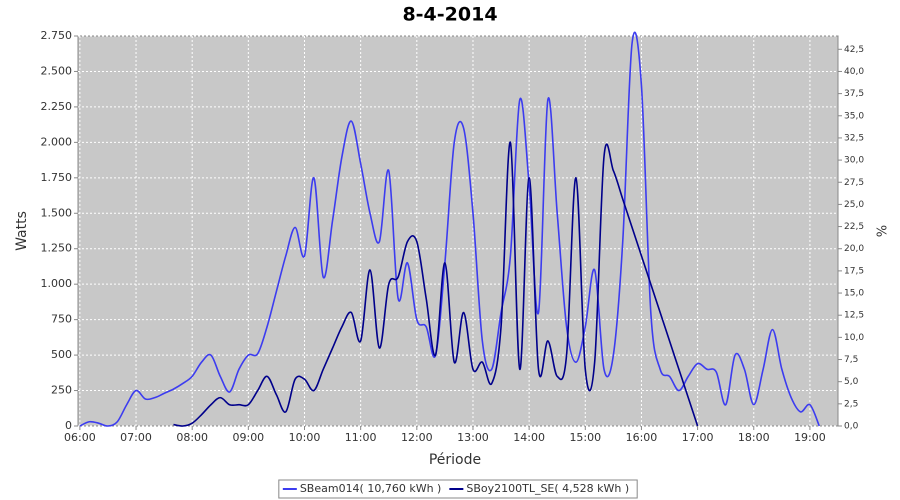  What do you see at coordinates (305, 437) in the screenshot?
I see `x-tick-label: 10:00` at bounding box center [305, 437].